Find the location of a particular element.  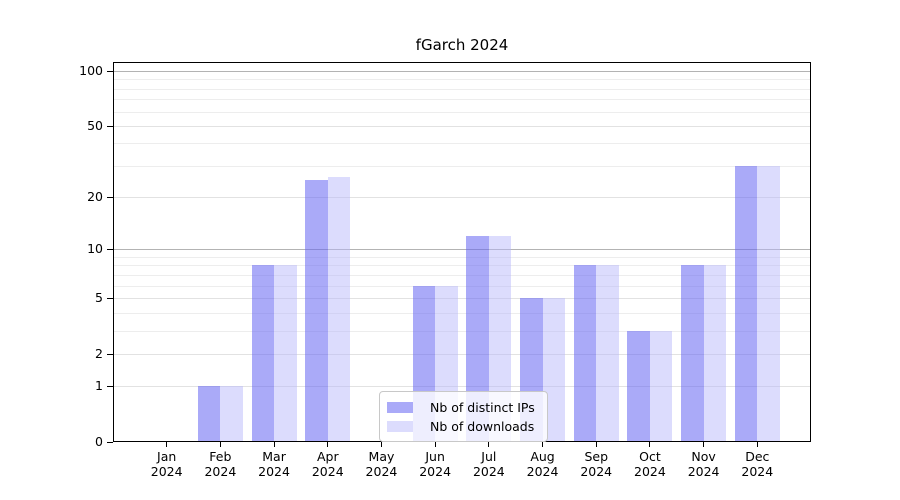

bar-nb-of-downloads-jul is located at coordinates (500, 338).